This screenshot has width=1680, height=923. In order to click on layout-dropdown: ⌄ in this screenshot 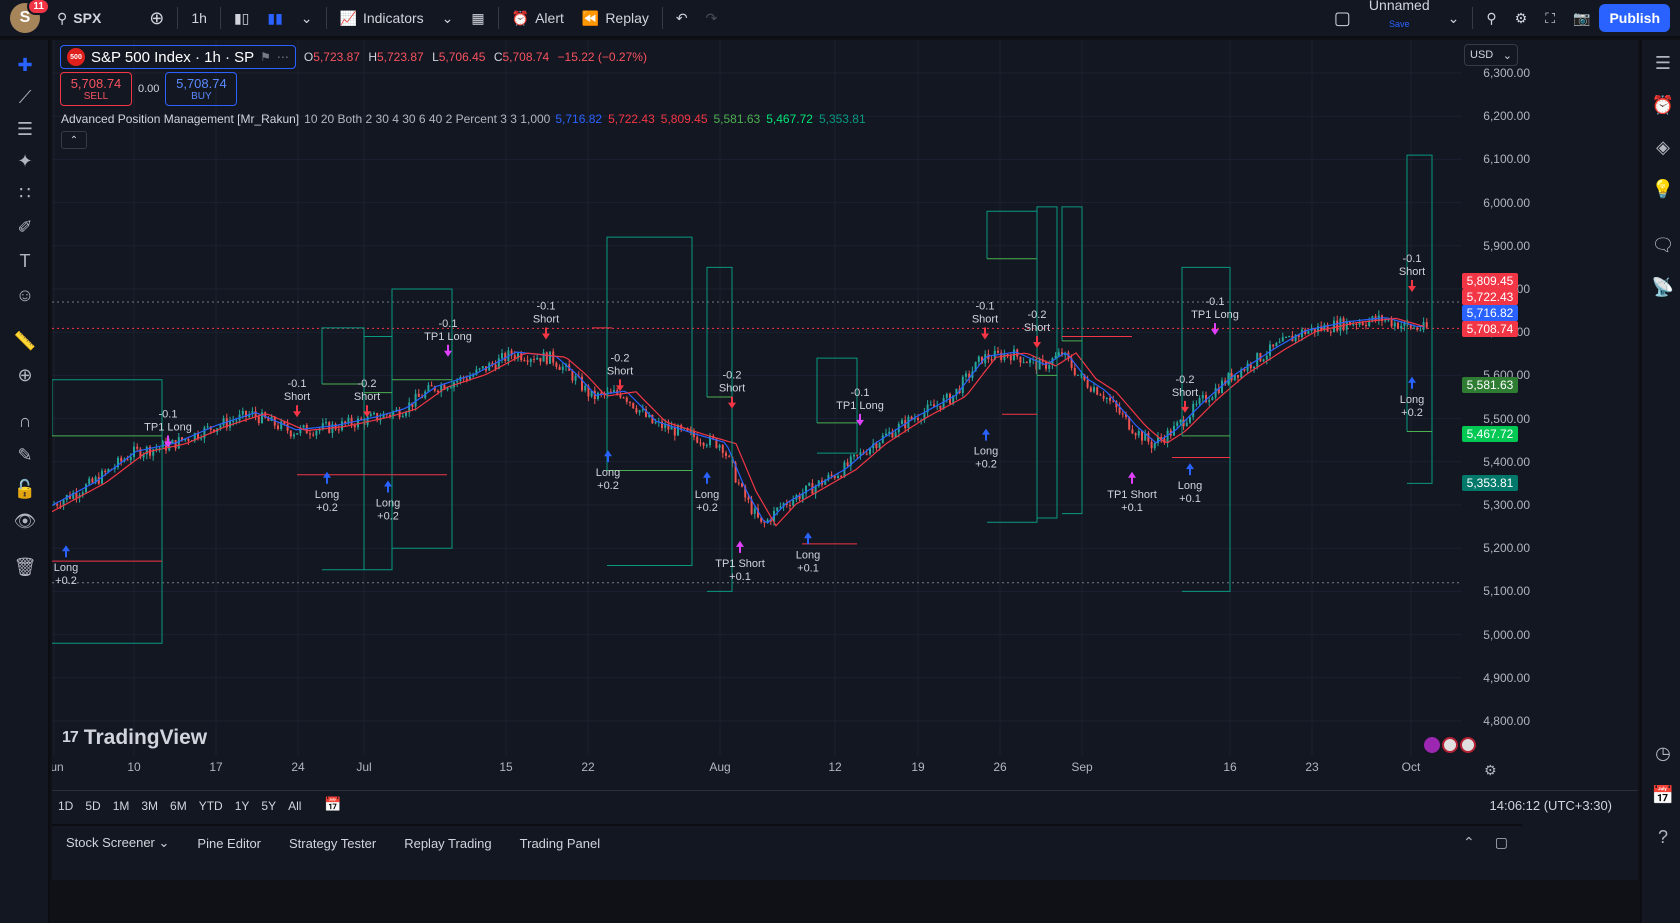, I will do `click(1454, 18)`.